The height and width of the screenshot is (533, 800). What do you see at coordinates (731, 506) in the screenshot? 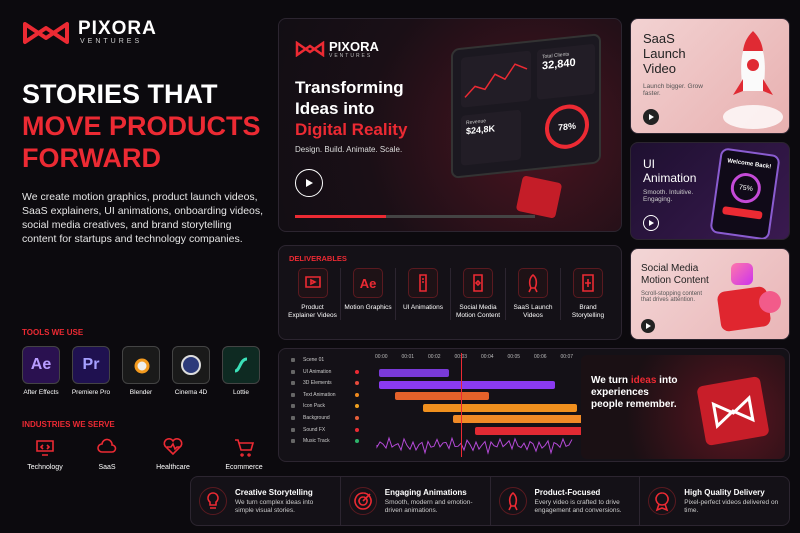
I see `feature-description: Pixel-perfect videos delivered on time.` at bounding box center [731, 506].